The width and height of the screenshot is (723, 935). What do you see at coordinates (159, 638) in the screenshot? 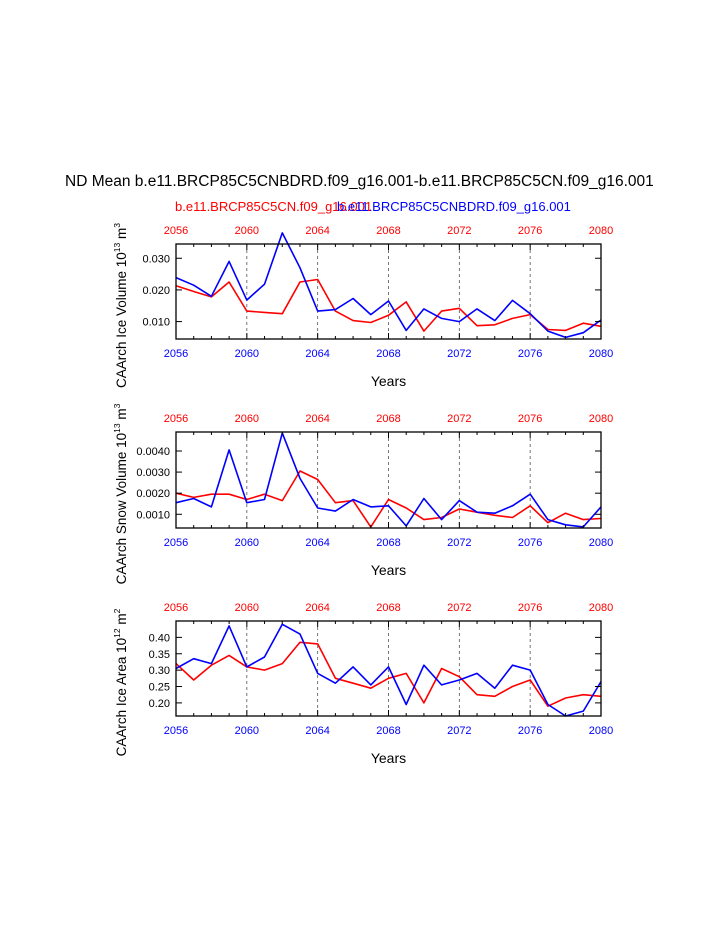
I see `y-tick-label: 0.40` at bounding box center [159, 638].